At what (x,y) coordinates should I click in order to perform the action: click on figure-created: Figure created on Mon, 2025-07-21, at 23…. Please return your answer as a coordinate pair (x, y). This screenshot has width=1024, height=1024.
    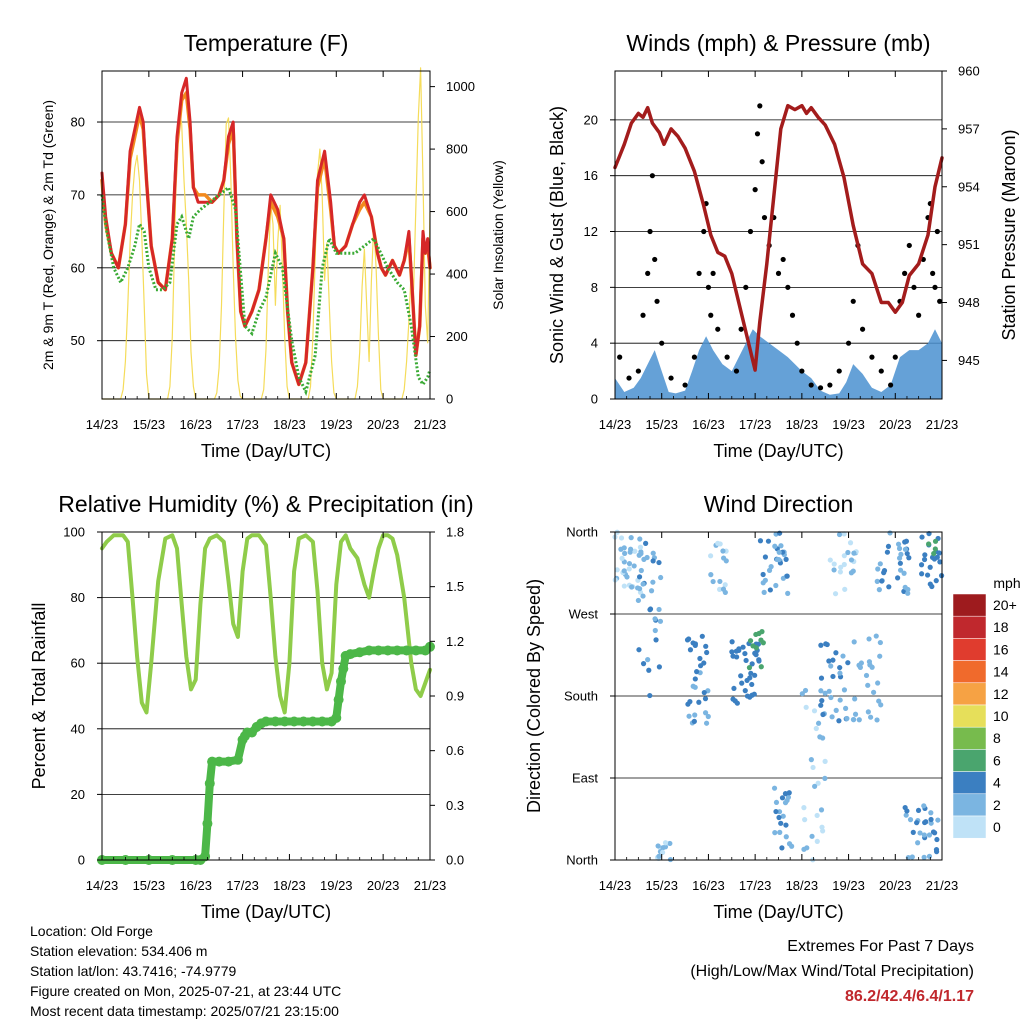
    Looking at the image, I should click on (186, 991).